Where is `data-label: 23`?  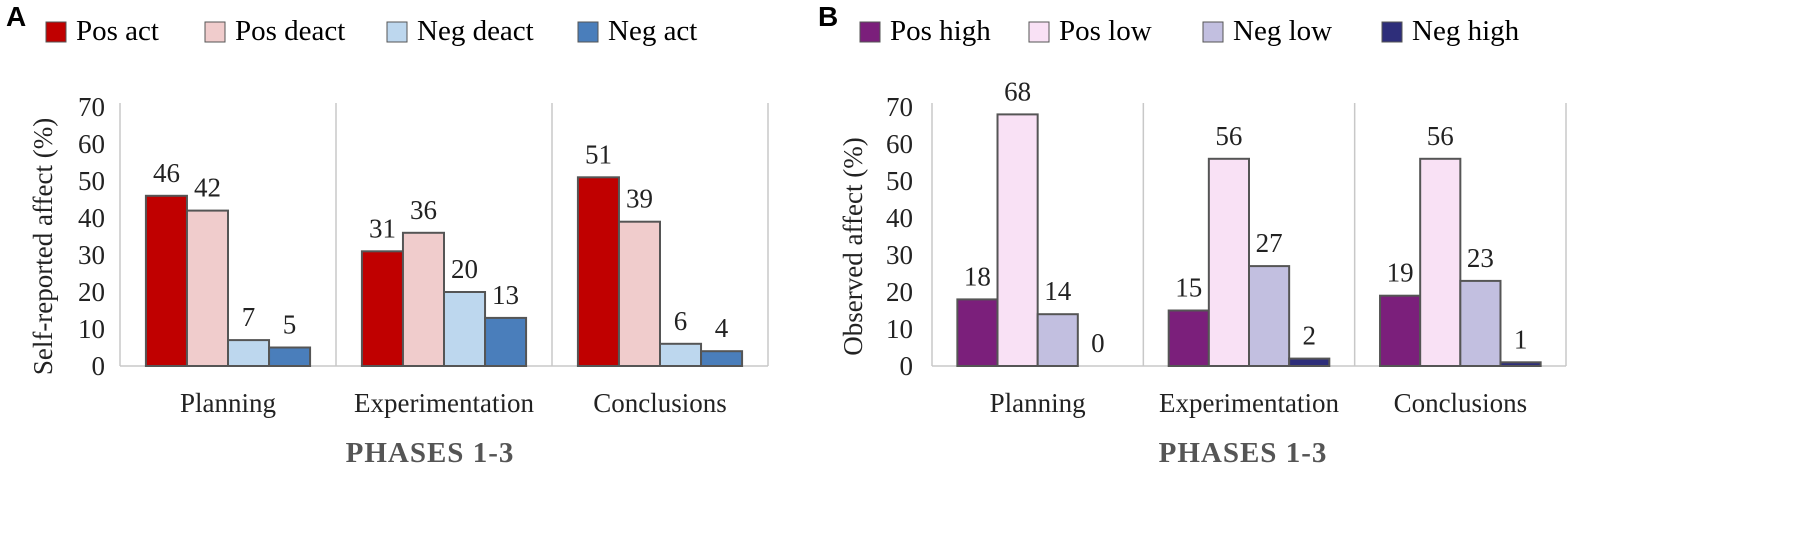
data-label: 23 is located at coordinates (1480, 258).